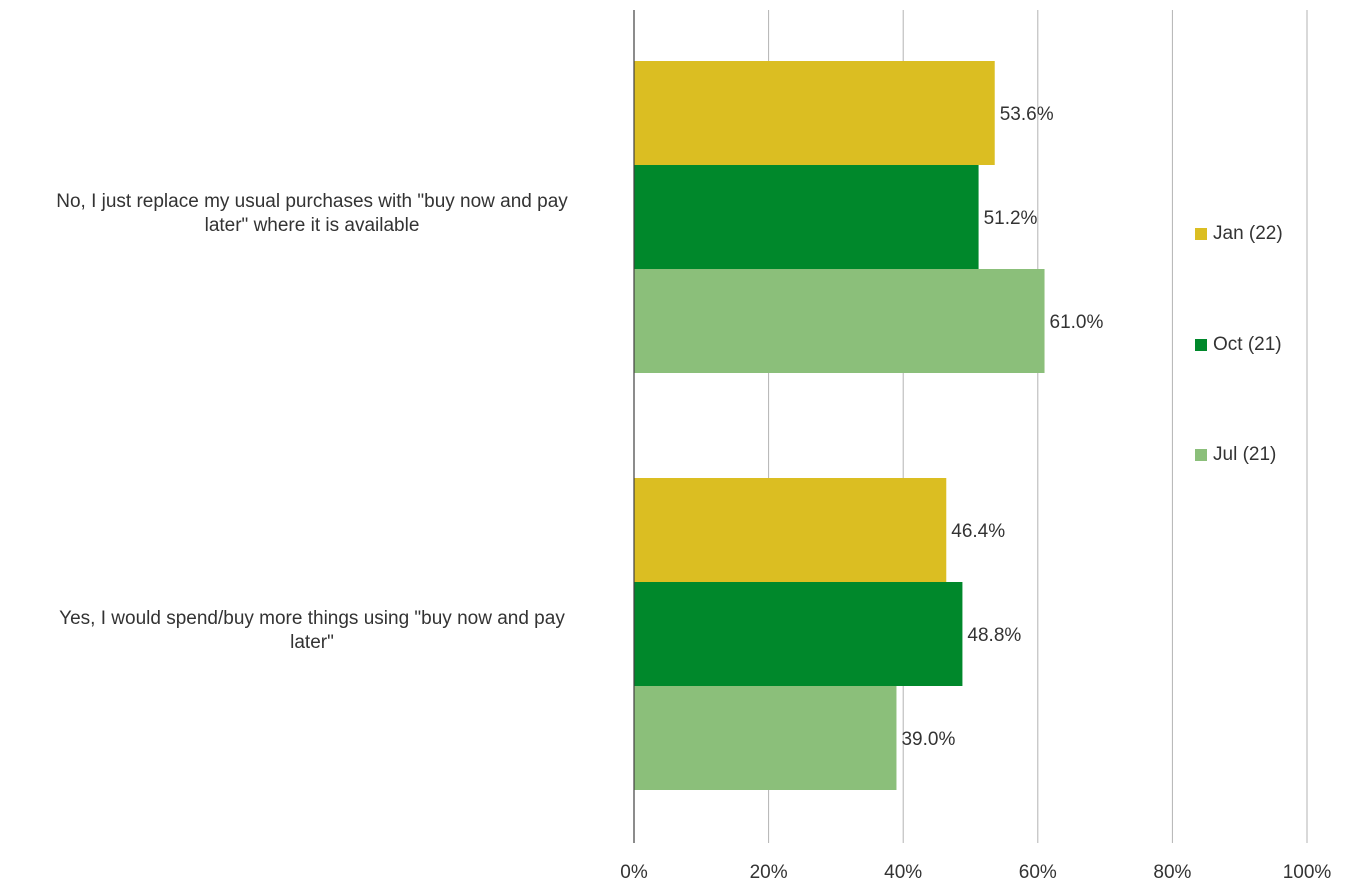 This screenshot has width=1348, height=884. What do you see at coordinates (634, 872) in the screenshot?
I see `x-tick-label: 0%` at bounding box center [634, 872].